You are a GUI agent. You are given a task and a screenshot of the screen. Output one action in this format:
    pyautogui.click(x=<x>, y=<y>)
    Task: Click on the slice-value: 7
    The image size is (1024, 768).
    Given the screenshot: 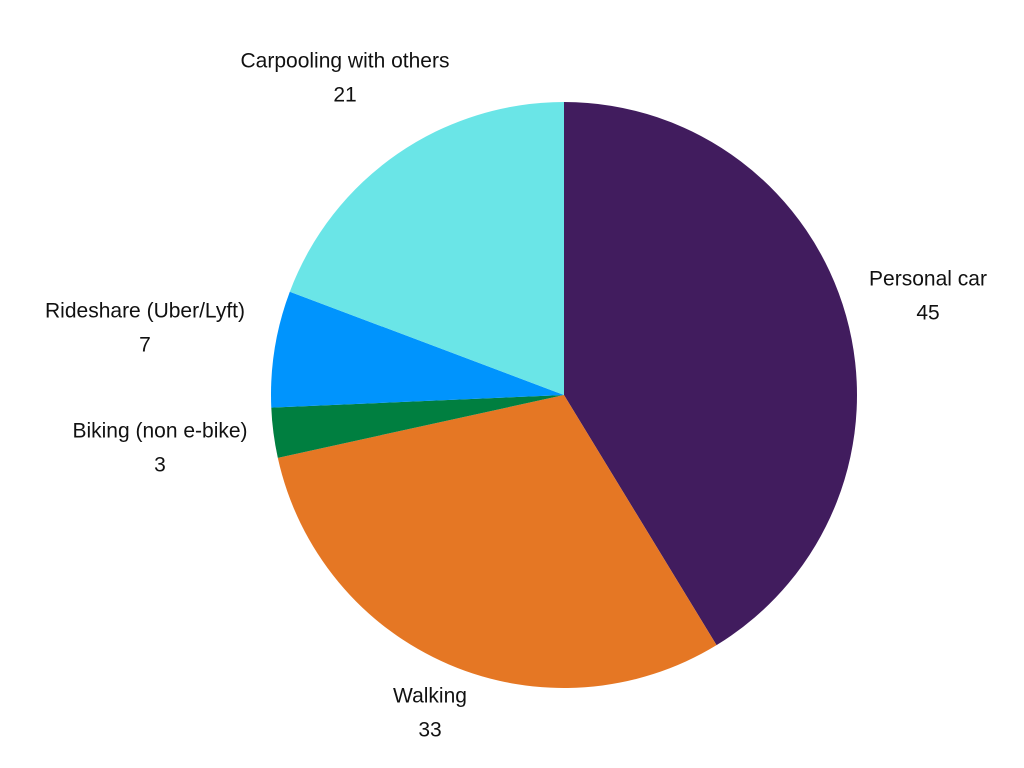 What is the action you would take?
    pyautogui.click(x=145, y=345)
    